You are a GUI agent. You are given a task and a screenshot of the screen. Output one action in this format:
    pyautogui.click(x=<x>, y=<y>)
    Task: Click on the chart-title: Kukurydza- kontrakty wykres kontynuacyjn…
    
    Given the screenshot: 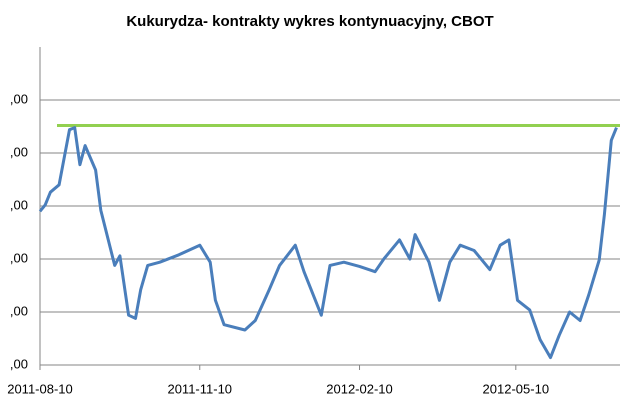 What is the action you would take?
    pyautogui.click(x=309, y=21)
    